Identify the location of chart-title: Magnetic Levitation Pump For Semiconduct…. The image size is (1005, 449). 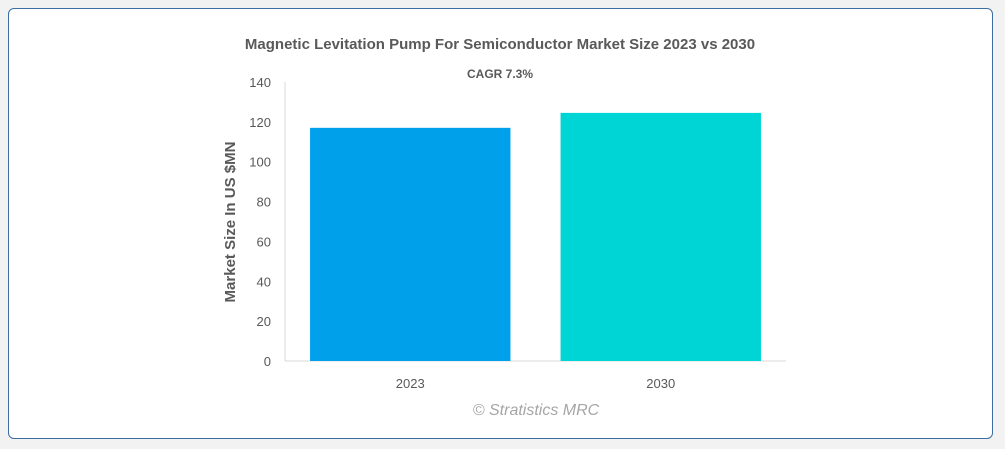
(500, 44).